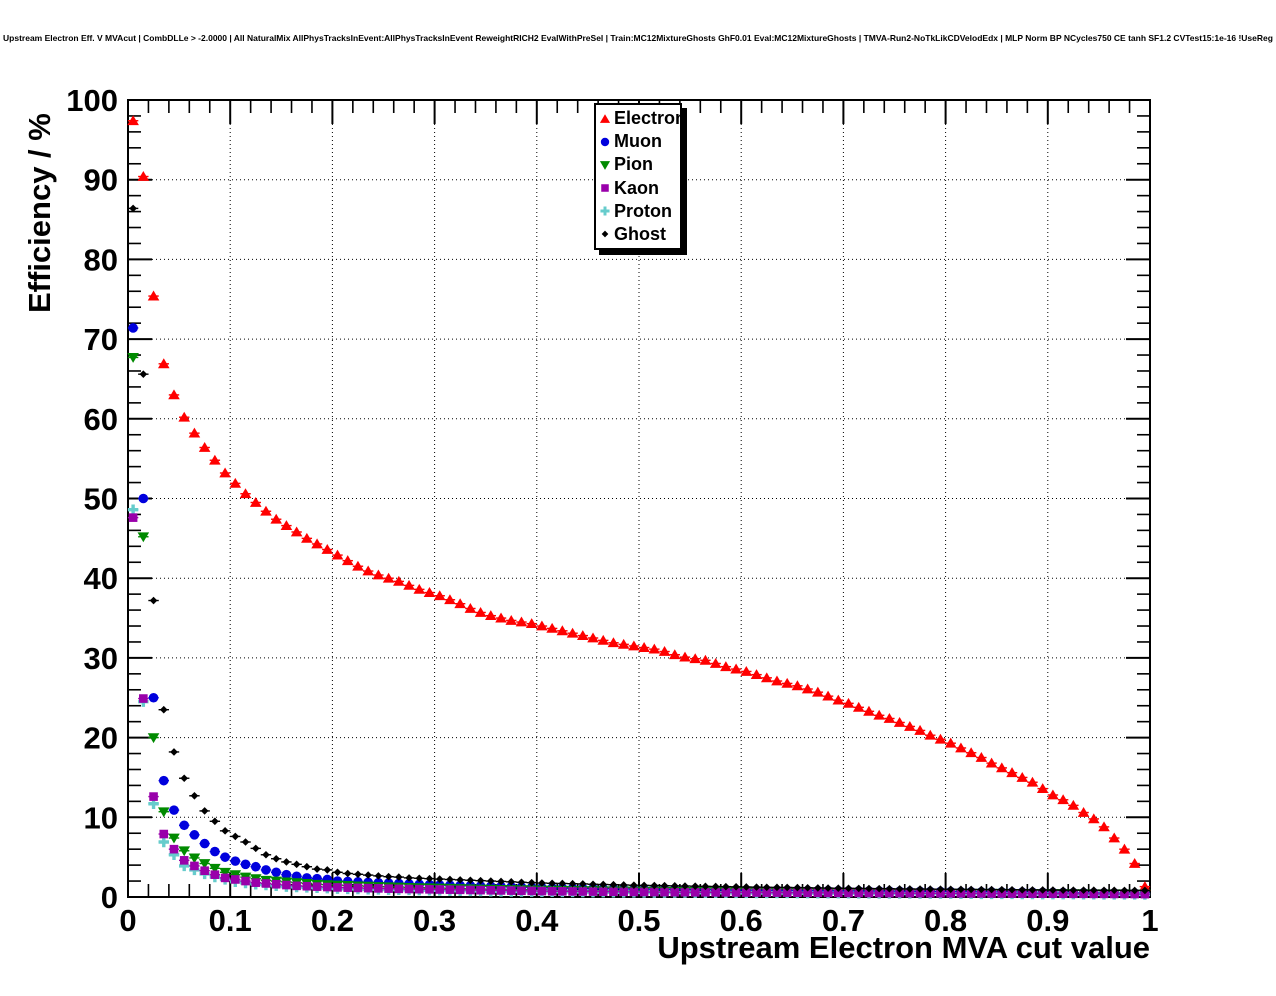 This screenshot has height=996, width=1276. What do you see at coordinates (1047, 920) in the screenshot?
I see `svg-text: 0.9` at bounding box center [1047, 920].